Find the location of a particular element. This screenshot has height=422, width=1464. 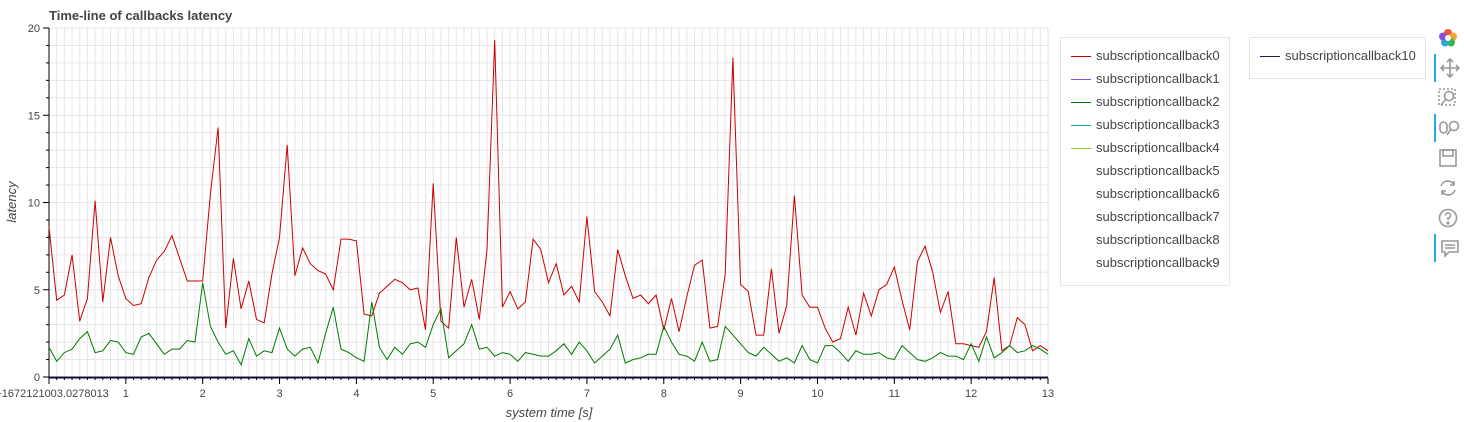

x-tick-label: 8 is located at coordinates (664, 394).